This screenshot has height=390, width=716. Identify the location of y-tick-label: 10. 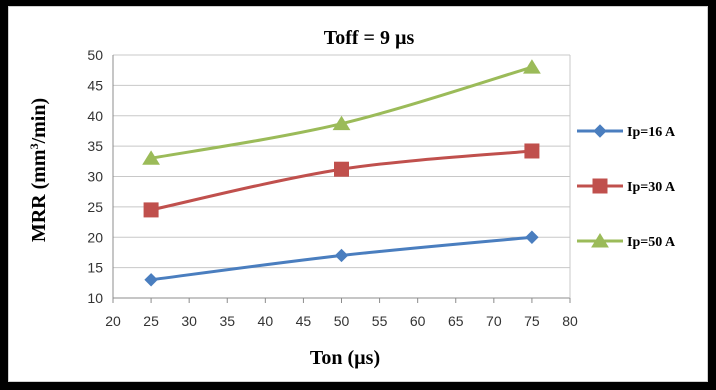
(95, 298).